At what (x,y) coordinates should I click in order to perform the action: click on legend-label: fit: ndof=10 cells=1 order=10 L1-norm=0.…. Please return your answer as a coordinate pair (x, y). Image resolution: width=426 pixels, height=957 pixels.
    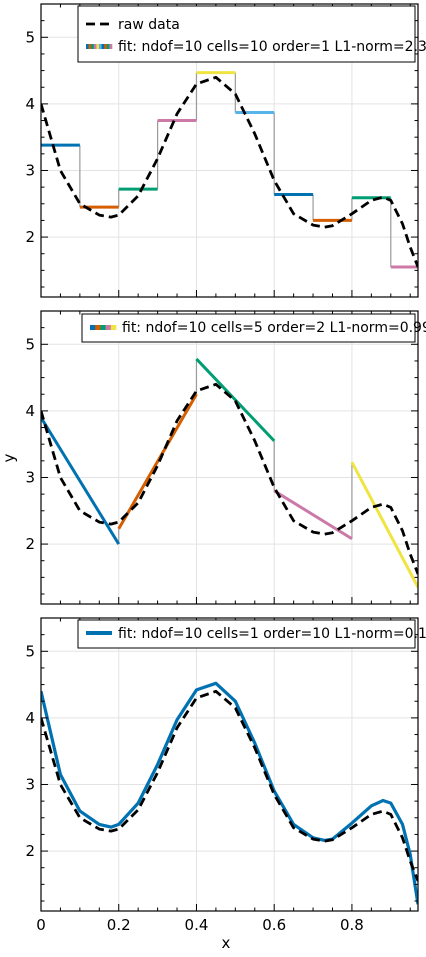
    Looking at the image, I should click on (272, 634).